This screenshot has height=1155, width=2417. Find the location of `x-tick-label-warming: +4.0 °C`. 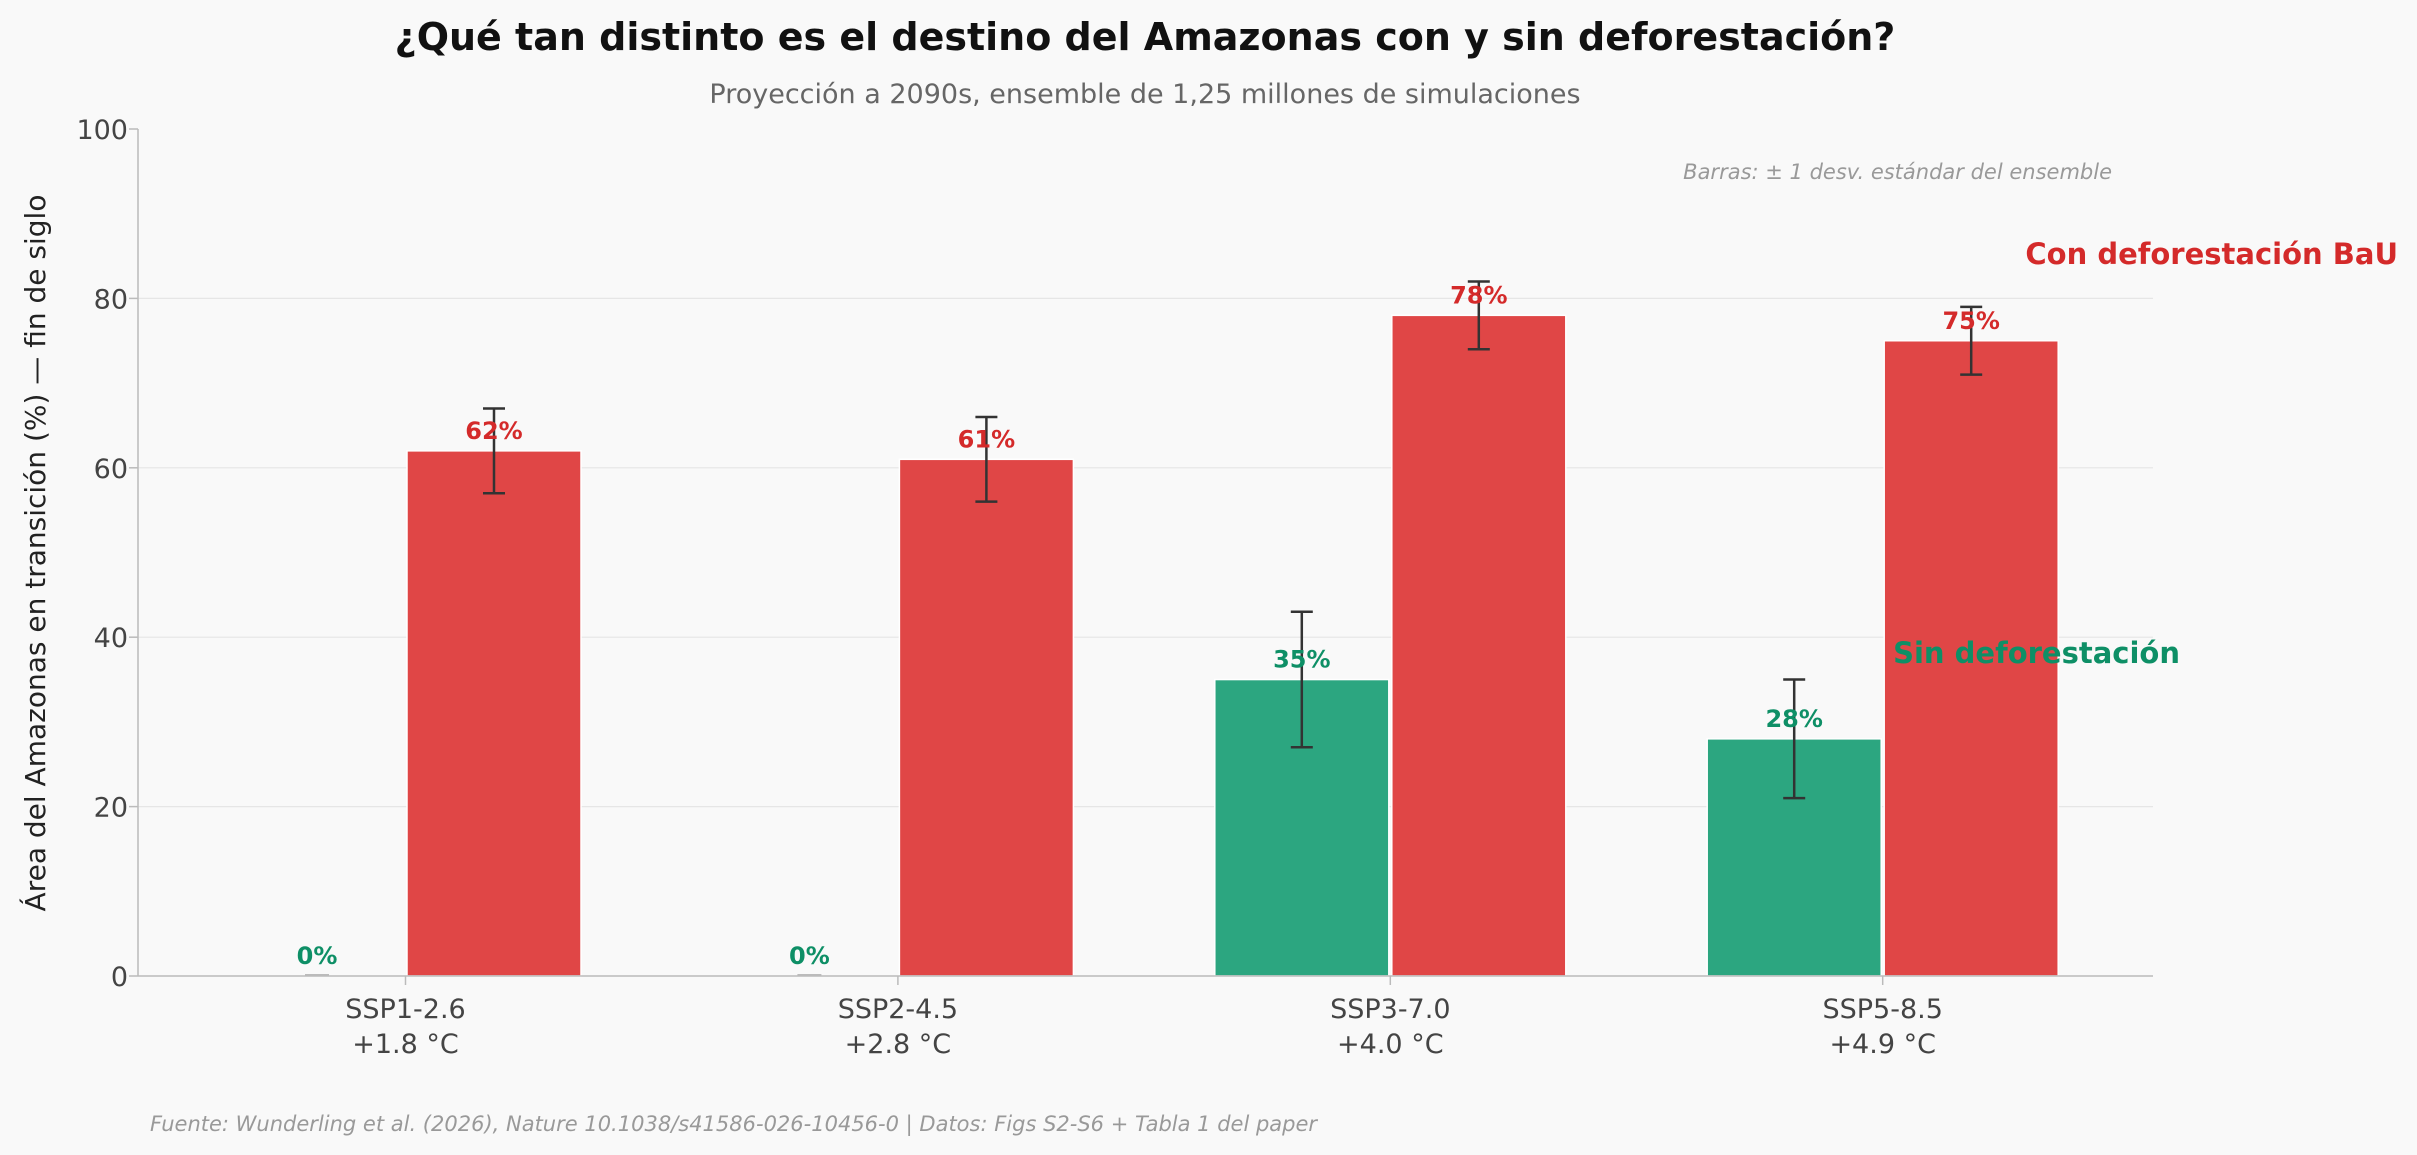

x-tick-label-warming: +4.0 °C is located at coordinates (1390, 1044).